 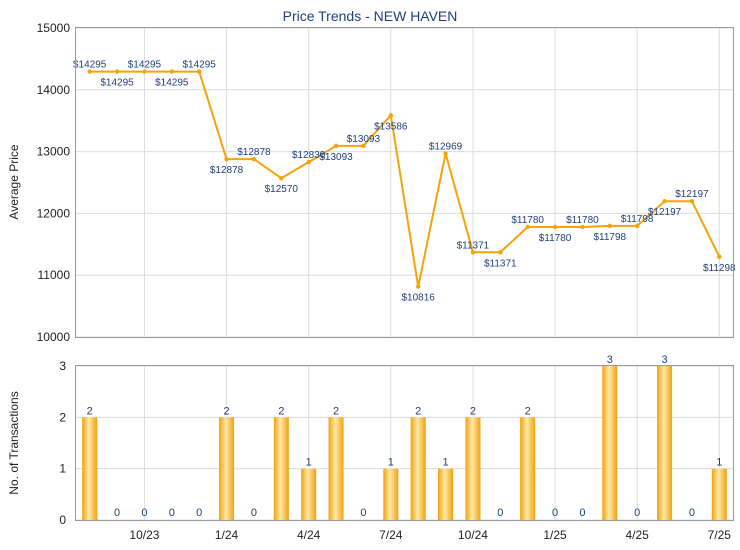 What do you see at coordinates (370, 16) in the screenshot?
I see `chart-title: Price Trends - NEW HAVEN` at bounding box center [370, 16].